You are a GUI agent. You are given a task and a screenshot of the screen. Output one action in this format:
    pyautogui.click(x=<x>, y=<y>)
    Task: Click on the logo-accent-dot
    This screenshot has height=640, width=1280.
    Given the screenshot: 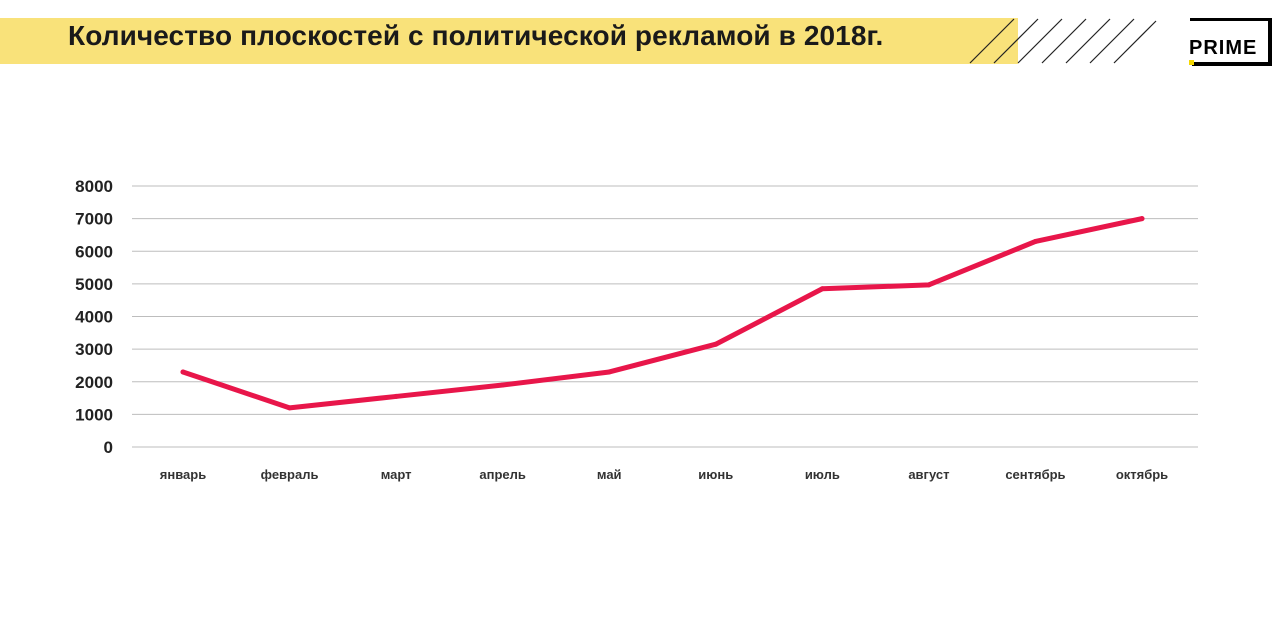 What is the action you would take?
    pyautogui.click(x=1191, y=62)
    